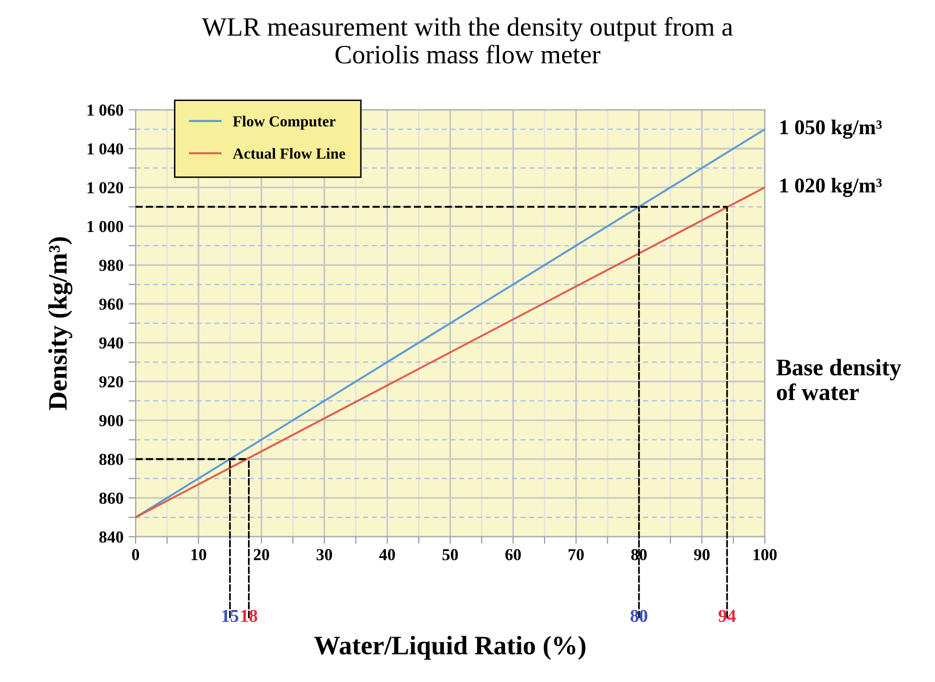  What do you see at coordinates (576, 554) in the screenshot?
I see `x-tick-label: 70` at bounding box center [576, 554].